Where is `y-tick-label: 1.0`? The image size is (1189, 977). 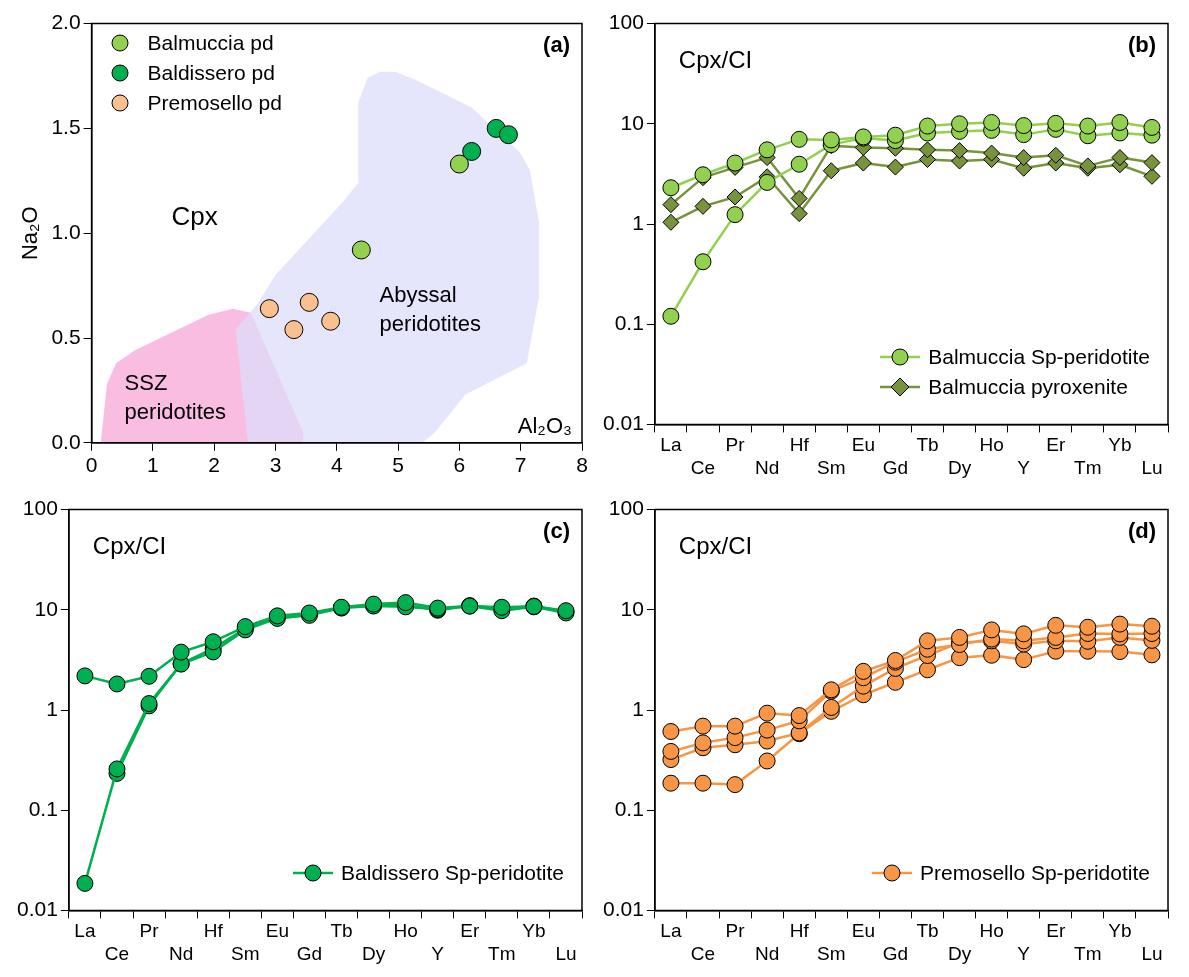
y-tick-label: 1.0 is located at coordinates (66, 231).